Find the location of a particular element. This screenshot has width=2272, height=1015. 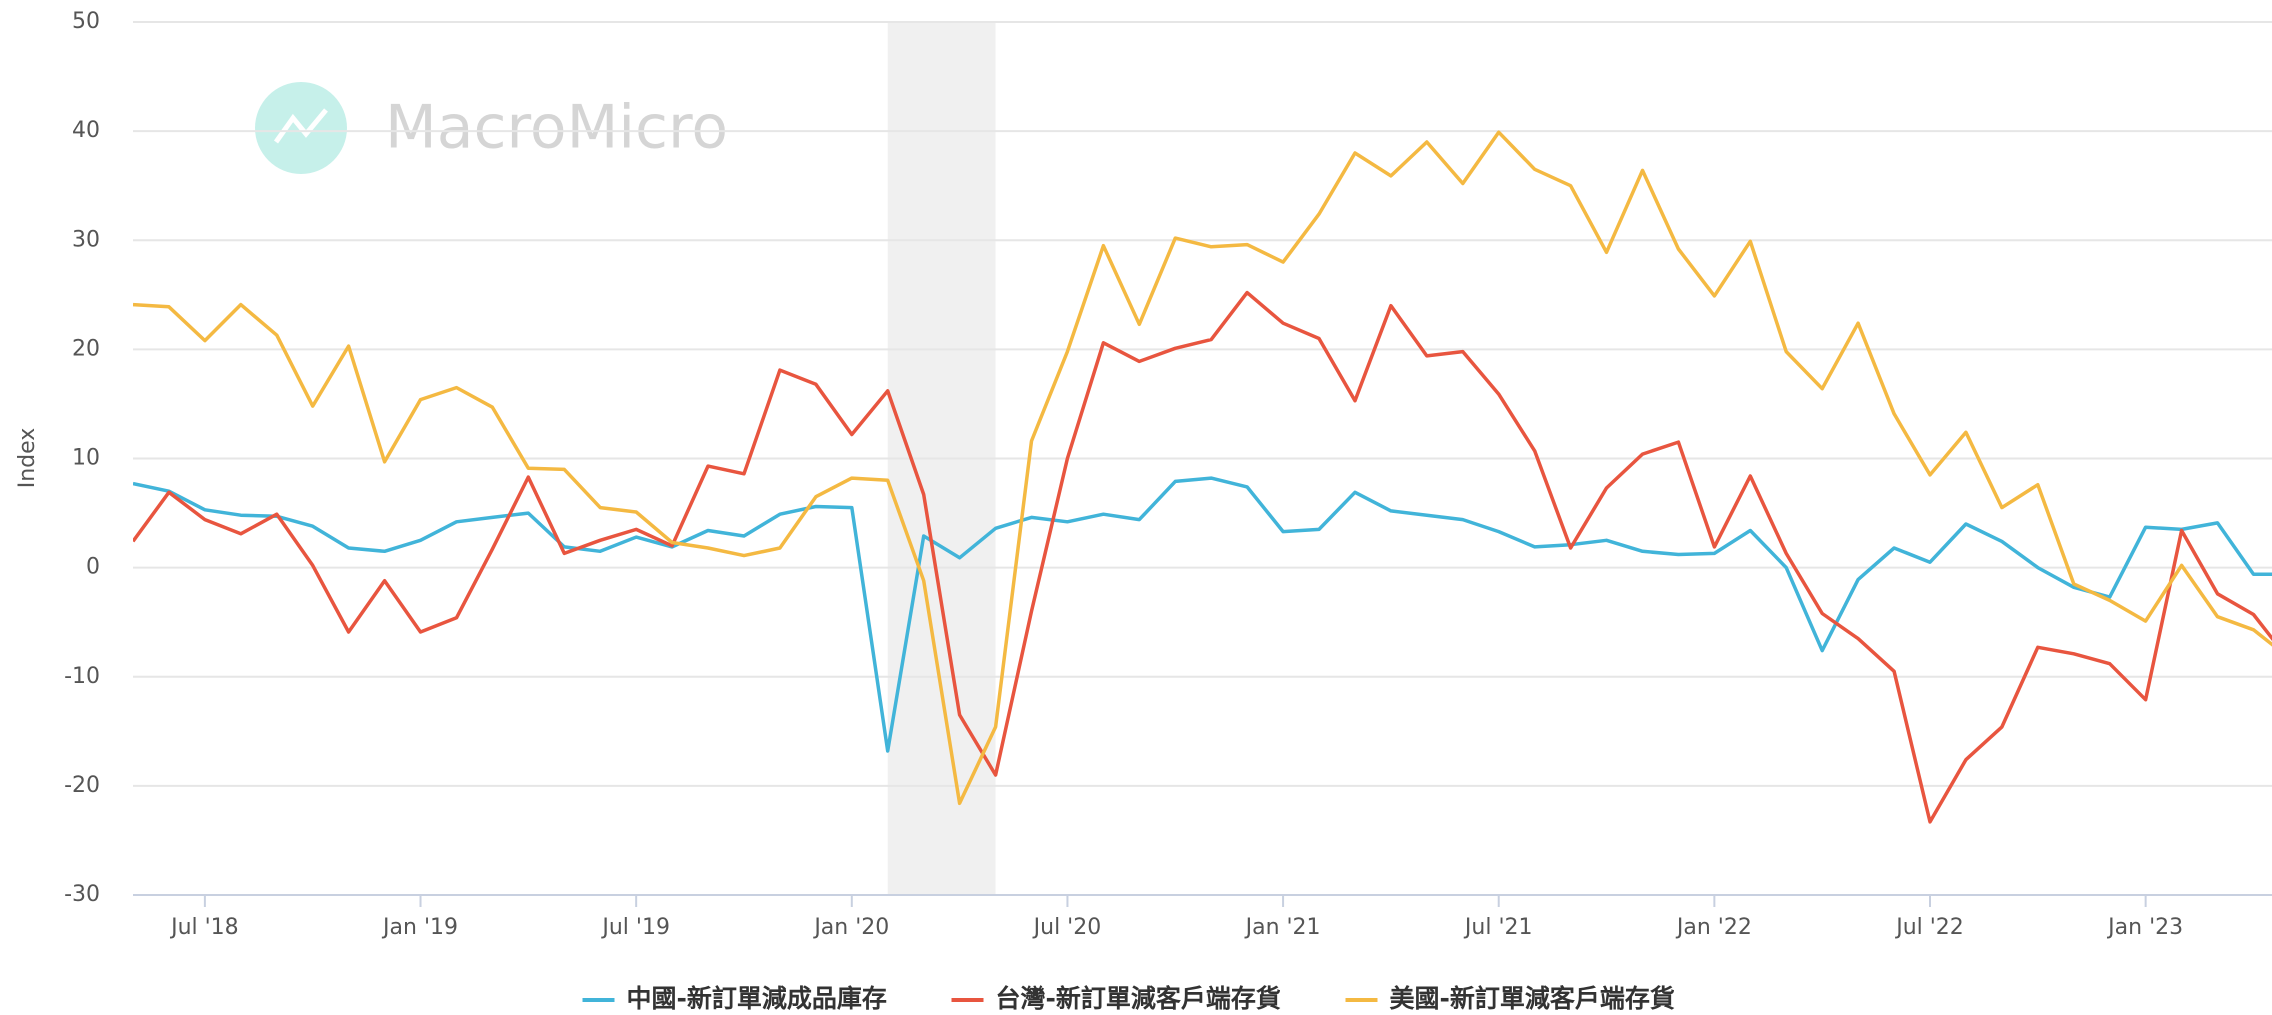

legend-text: 美國-新訂單減客戶端存貨 is located at coordinates (1532, 998).